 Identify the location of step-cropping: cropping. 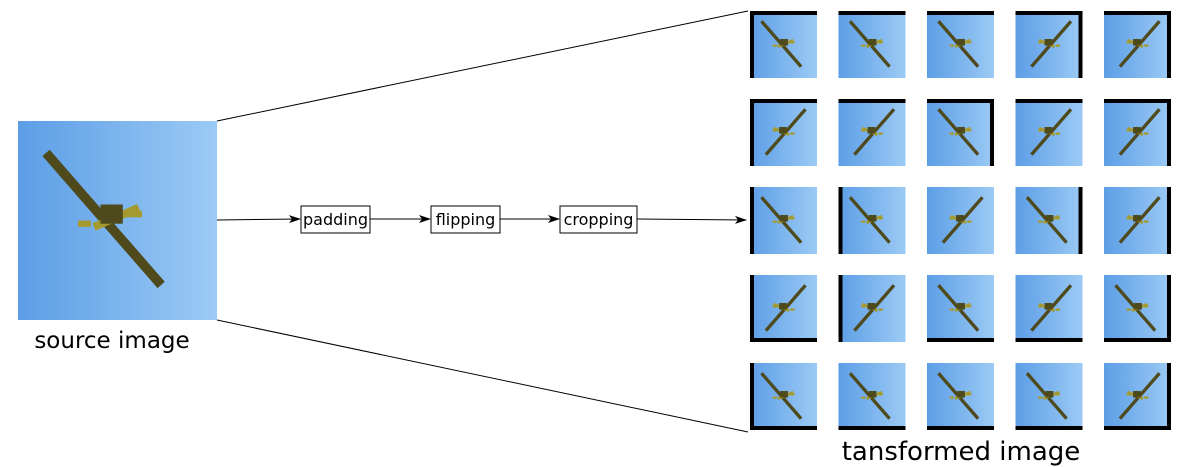
(598, 219).